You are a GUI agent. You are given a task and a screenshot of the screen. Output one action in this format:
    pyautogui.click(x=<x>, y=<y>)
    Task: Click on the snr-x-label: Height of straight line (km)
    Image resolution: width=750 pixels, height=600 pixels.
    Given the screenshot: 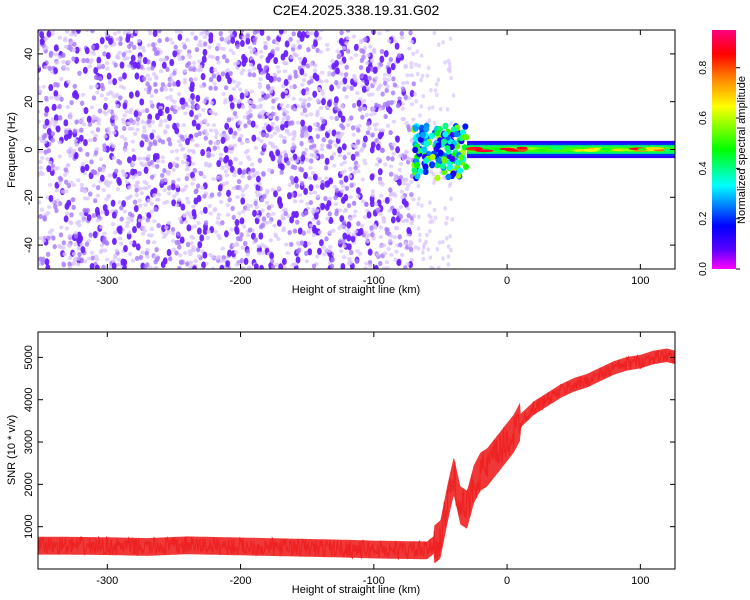 What is the action you would take?
    pyautogui.click(x=356, y=590)
    